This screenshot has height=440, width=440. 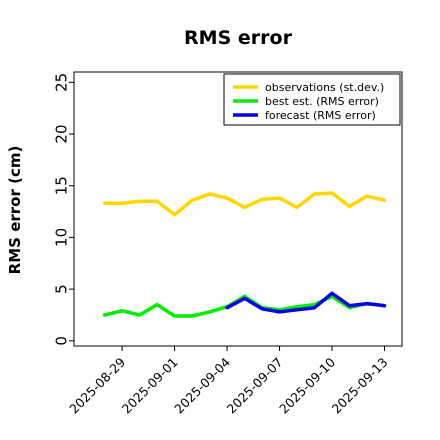 I want to click on y-tick-label: 15, so click(x=61, y=185).